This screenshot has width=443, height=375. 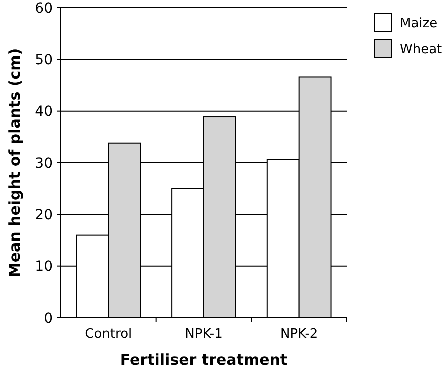 I want to click on x-axis-title: Fertiliser treatment, so click(x=204, y=360).